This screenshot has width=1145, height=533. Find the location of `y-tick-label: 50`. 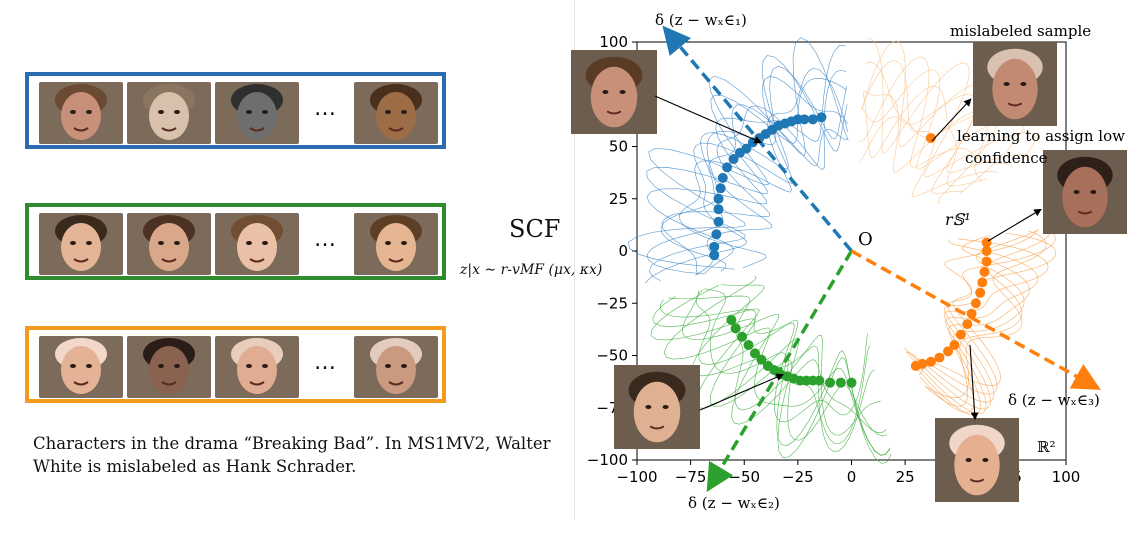

y-tick-label: 50 is located at coordinates (618, 147).